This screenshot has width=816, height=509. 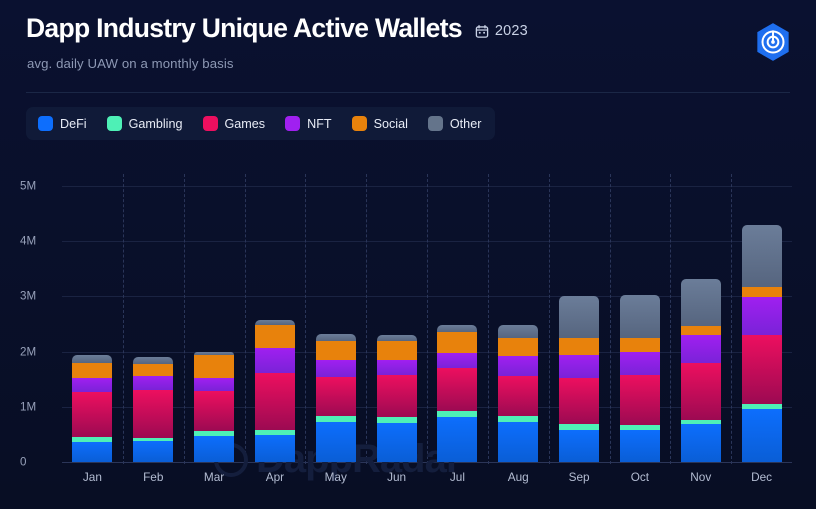 I want to click on legend-label: Games, so click(x=245, y=123).